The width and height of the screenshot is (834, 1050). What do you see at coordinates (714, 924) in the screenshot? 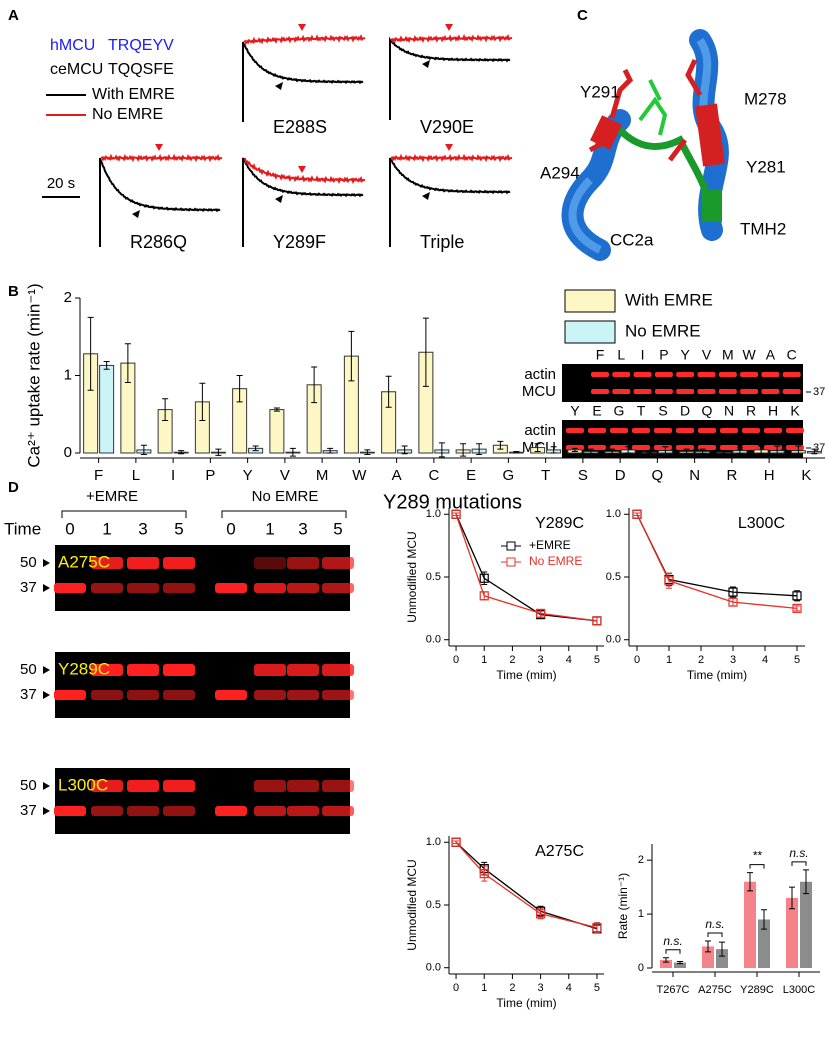
I see `significance-label: n.s.` at bounding box center [714, 924].